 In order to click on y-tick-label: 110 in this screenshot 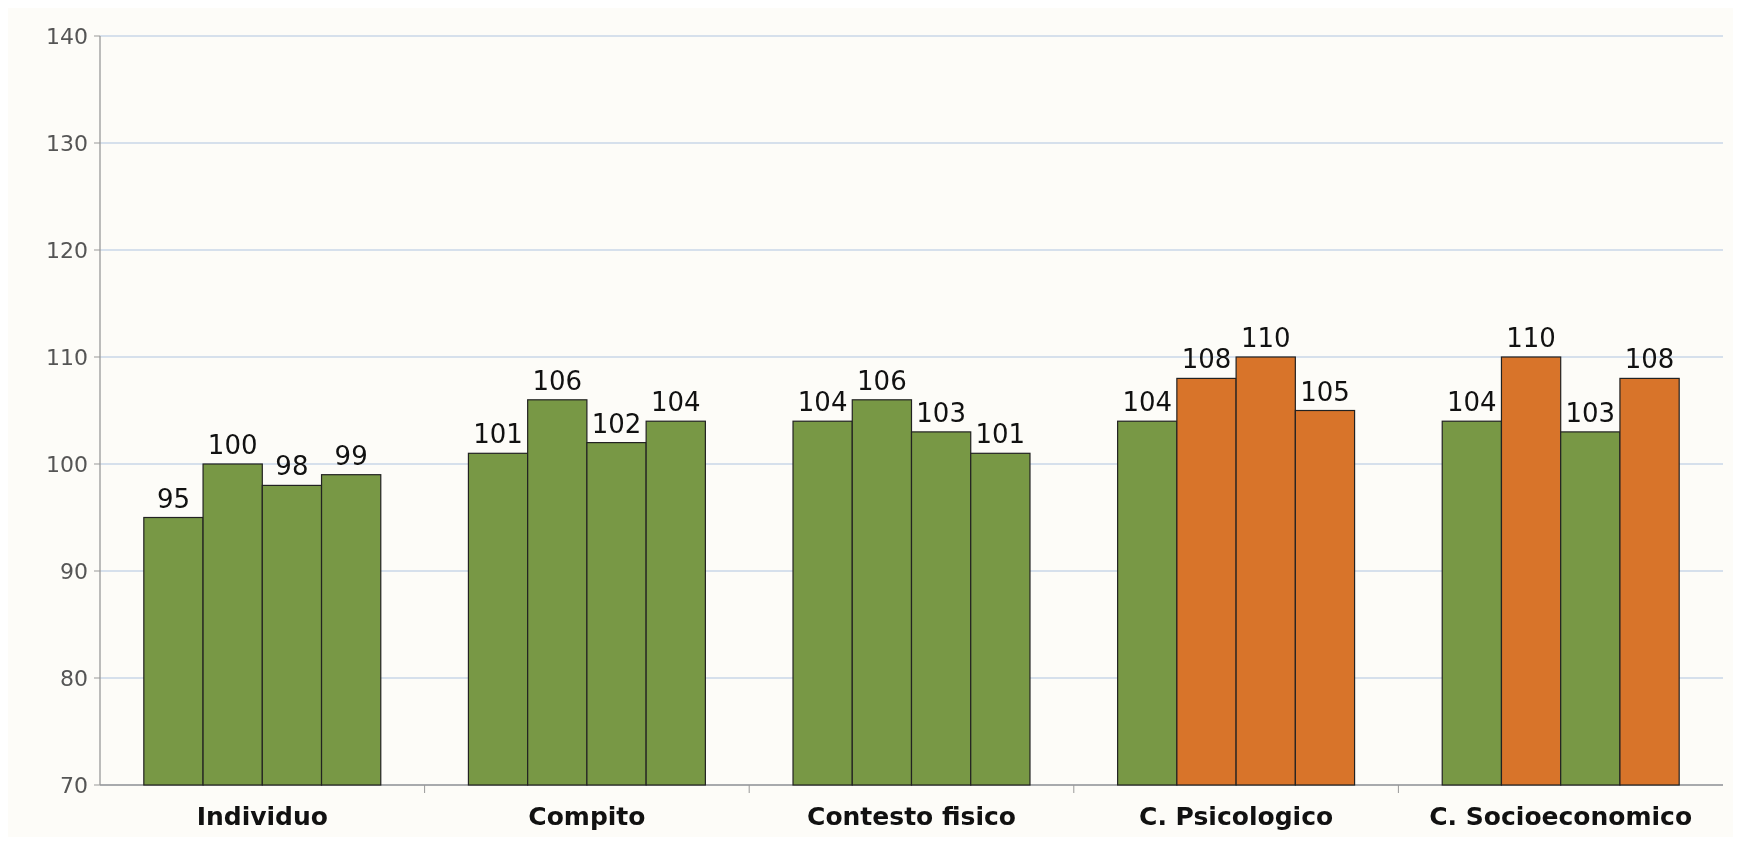, I will do `click(67, 357)`.